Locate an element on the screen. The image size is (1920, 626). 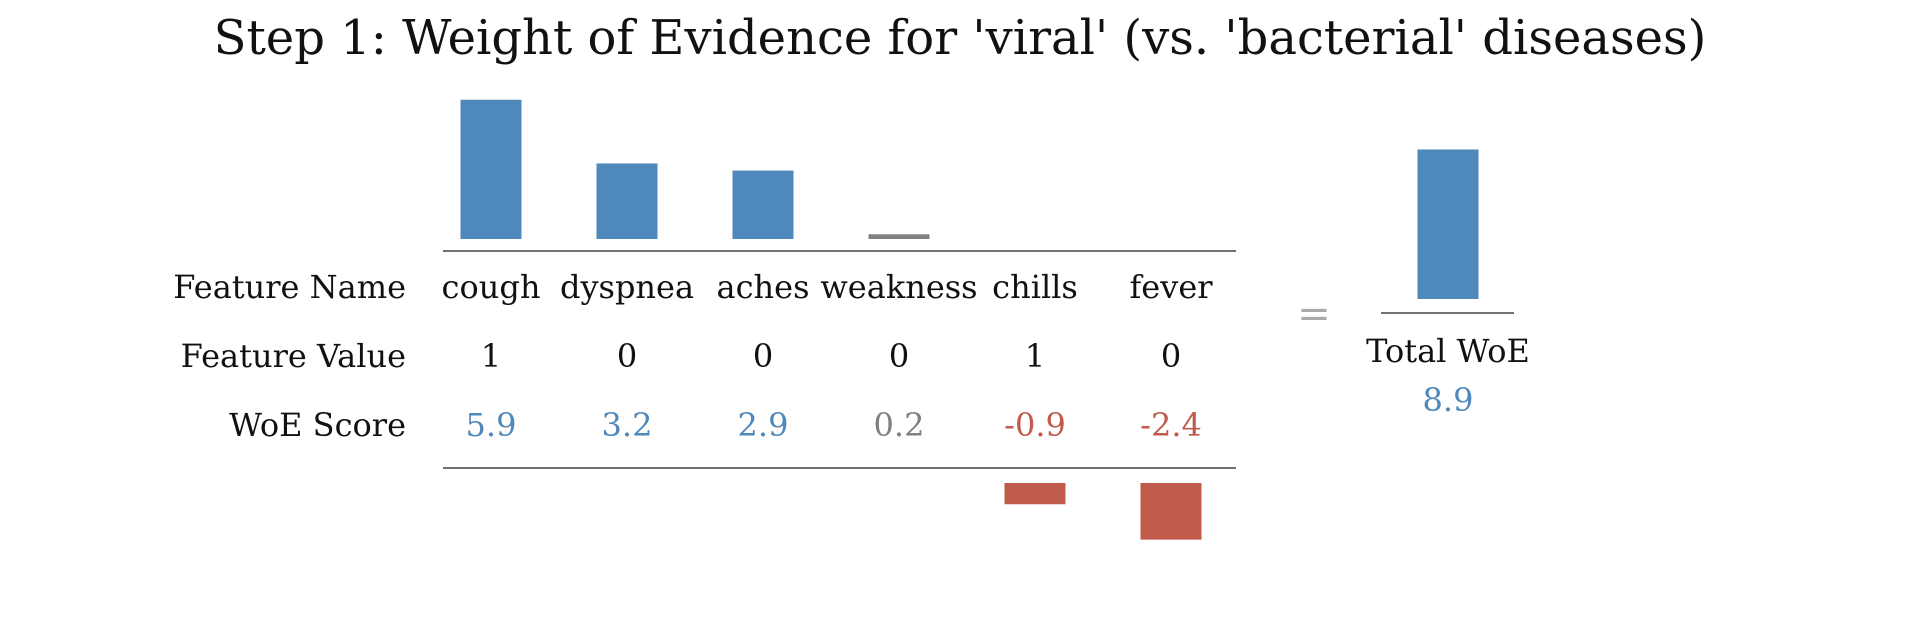
feature-name-chills: chills is located at coordinates (1035, 287).